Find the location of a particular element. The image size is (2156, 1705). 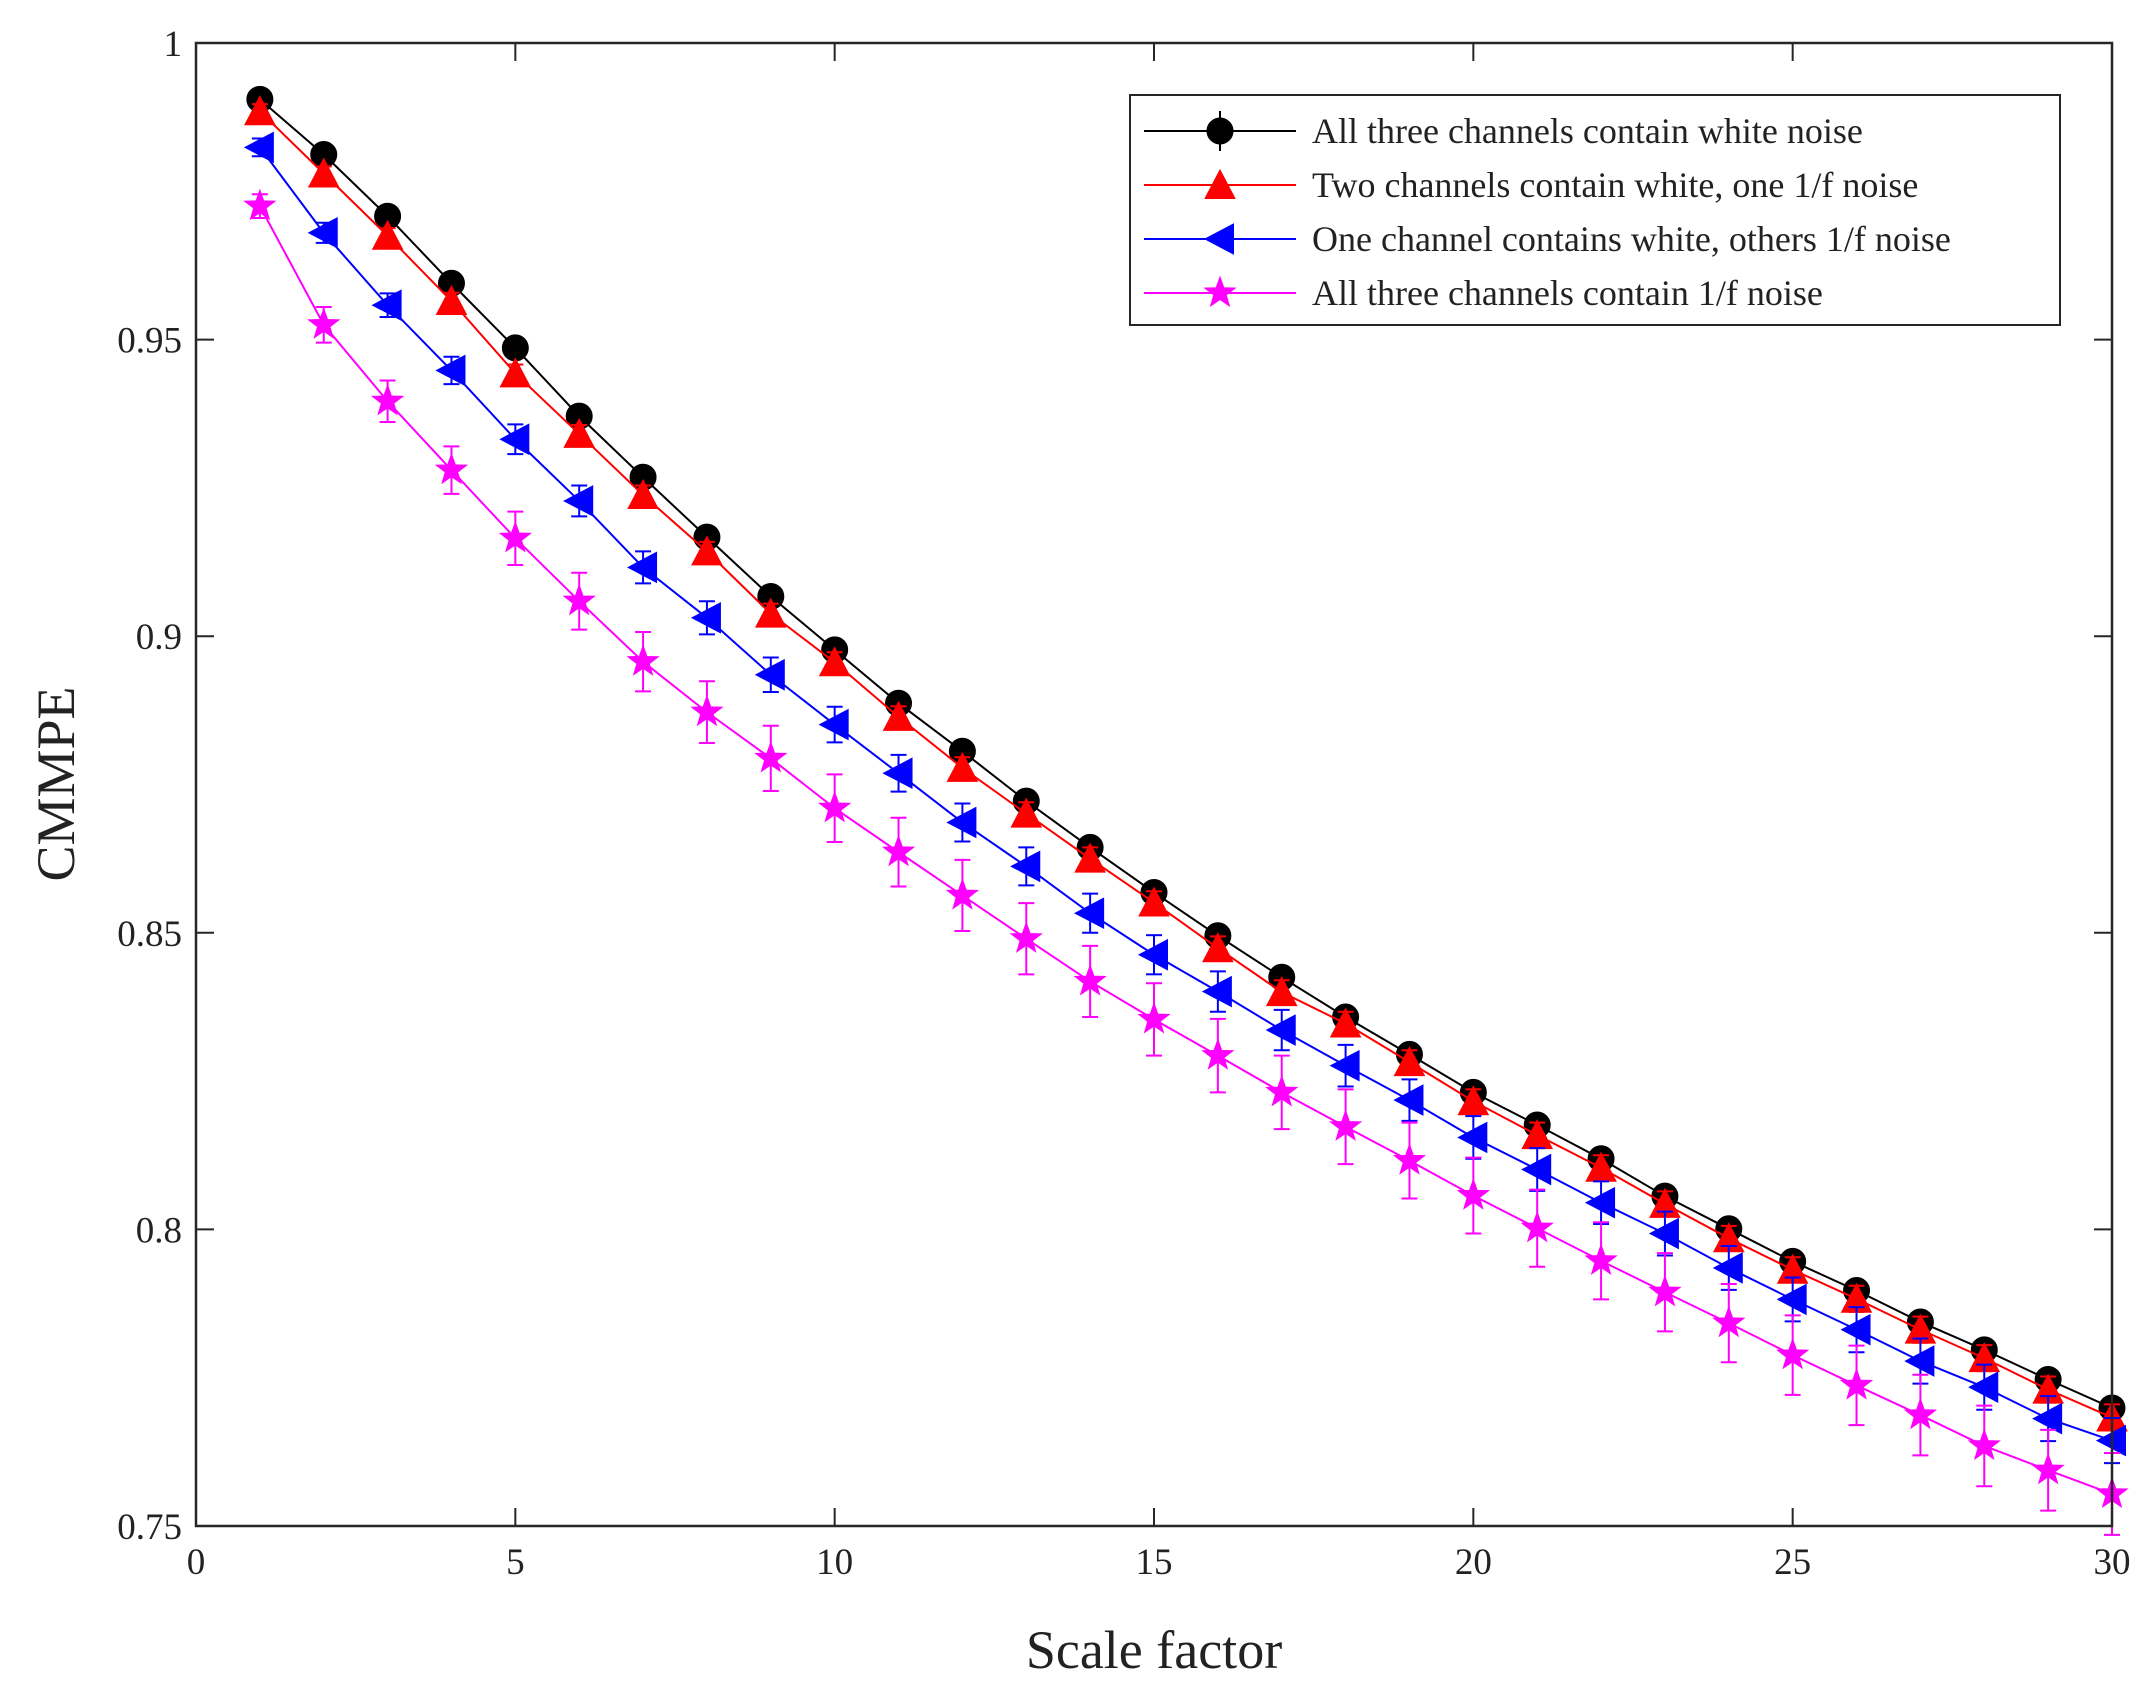

legend-label: All three channels contain 1/f noise is located at coordinates (1567, 293).